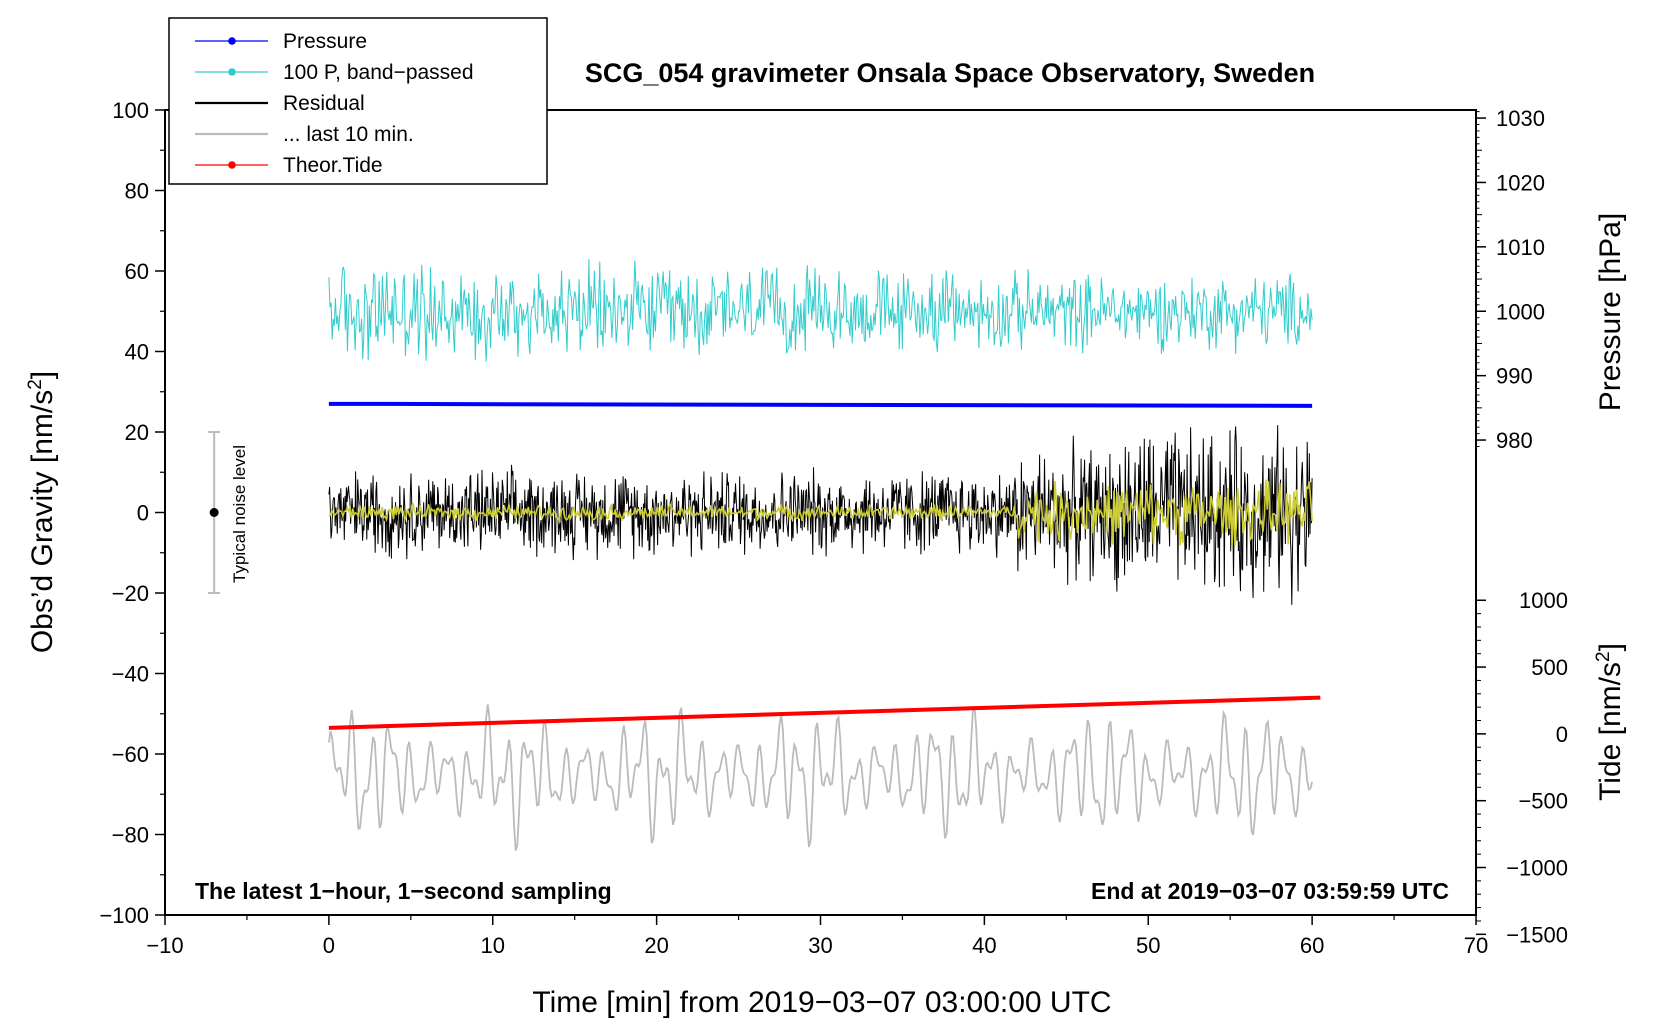 The height and width of the screenshot is (1020, 1660). Describe the element at coordinates (403, 891) in the screenshot. I see `note-left: The latest 1−hour, 1−second sampling` at that location.